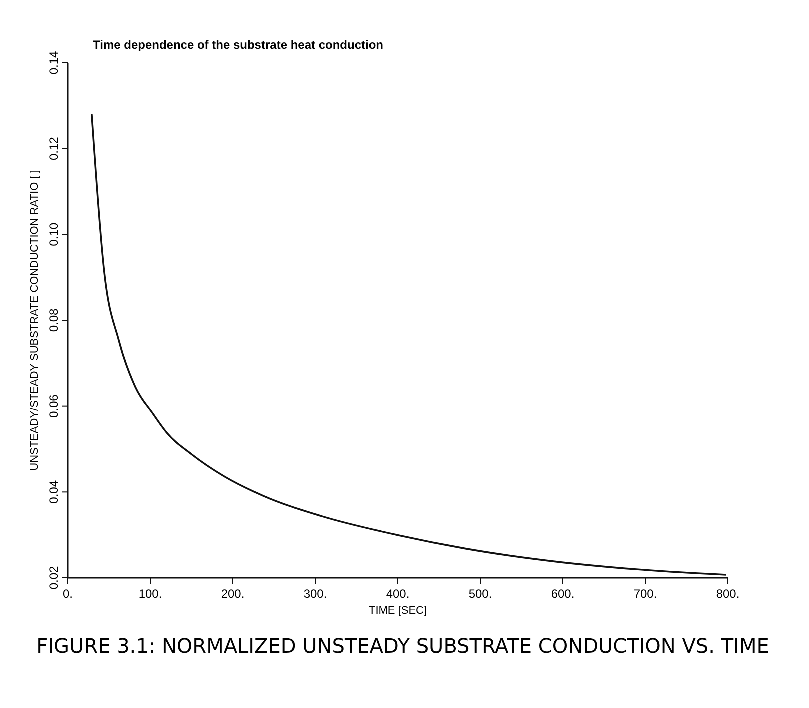 The height and width of the screenshot is (708, 809). I want to click on y-tick-label: 0.10, so click(54, 234).